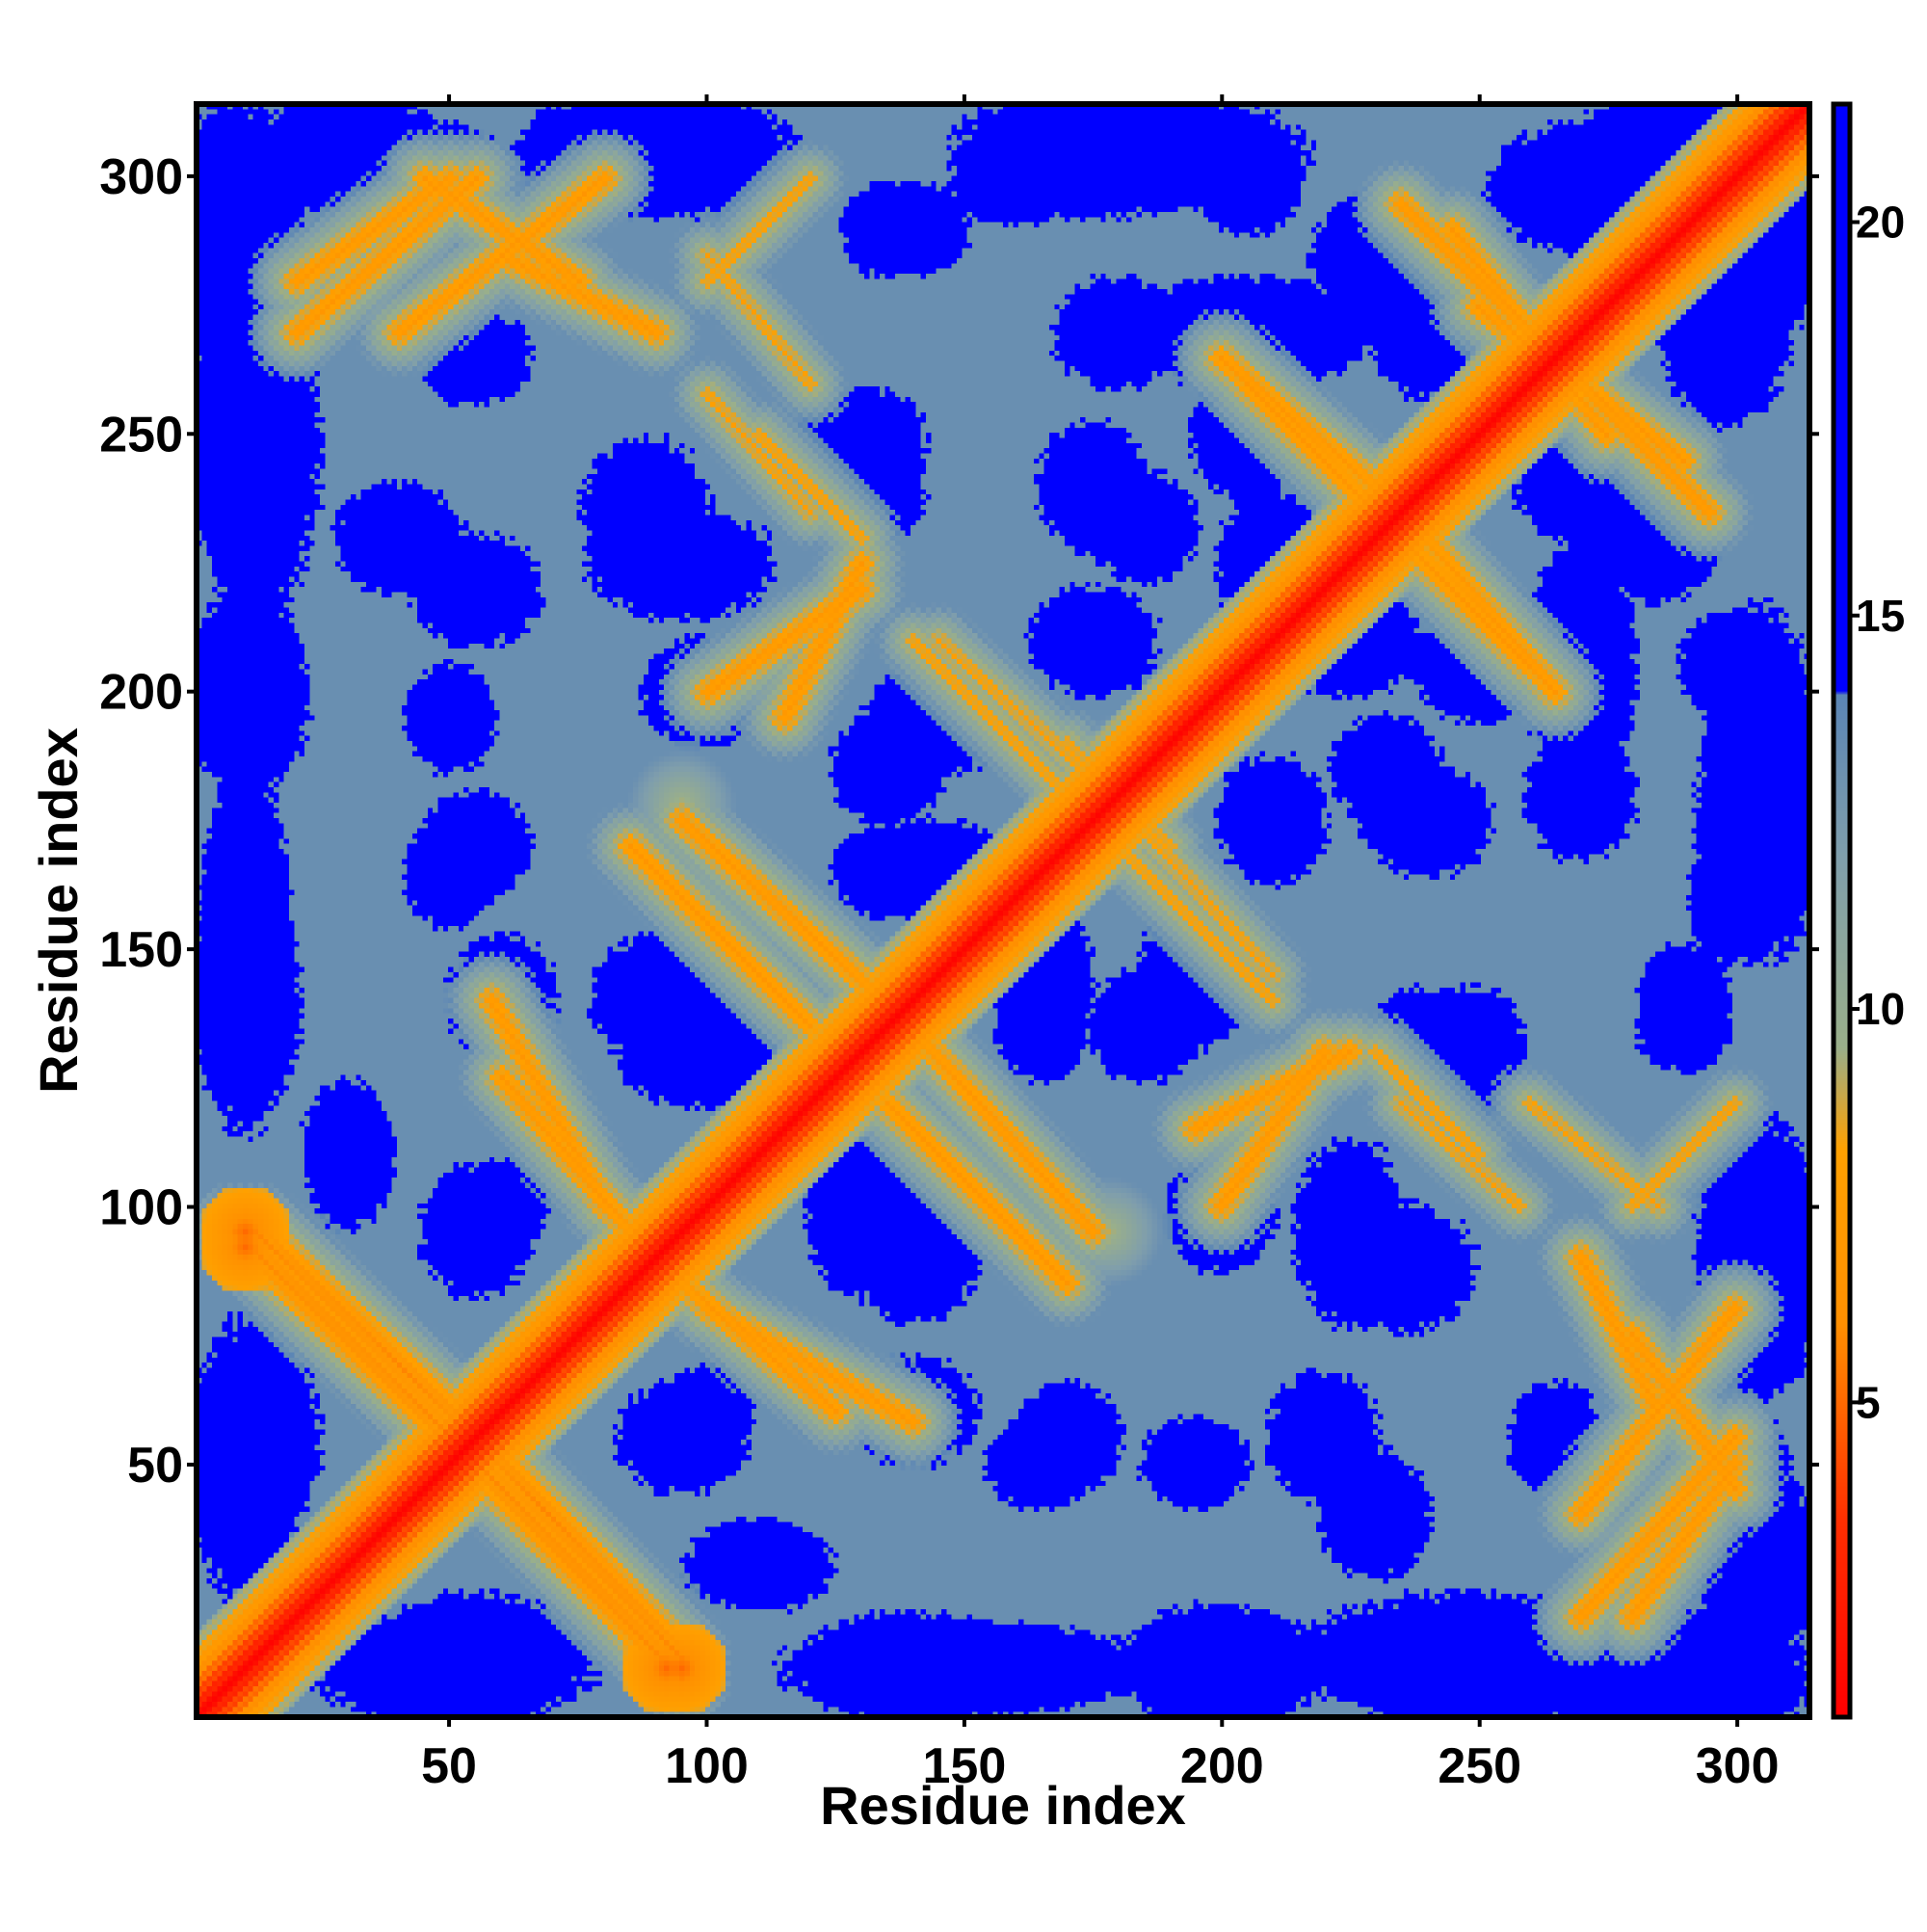  Describe the element at coordinates (1222, 1766) in the screenshot. I see `x-tick-label: 200` at that location.